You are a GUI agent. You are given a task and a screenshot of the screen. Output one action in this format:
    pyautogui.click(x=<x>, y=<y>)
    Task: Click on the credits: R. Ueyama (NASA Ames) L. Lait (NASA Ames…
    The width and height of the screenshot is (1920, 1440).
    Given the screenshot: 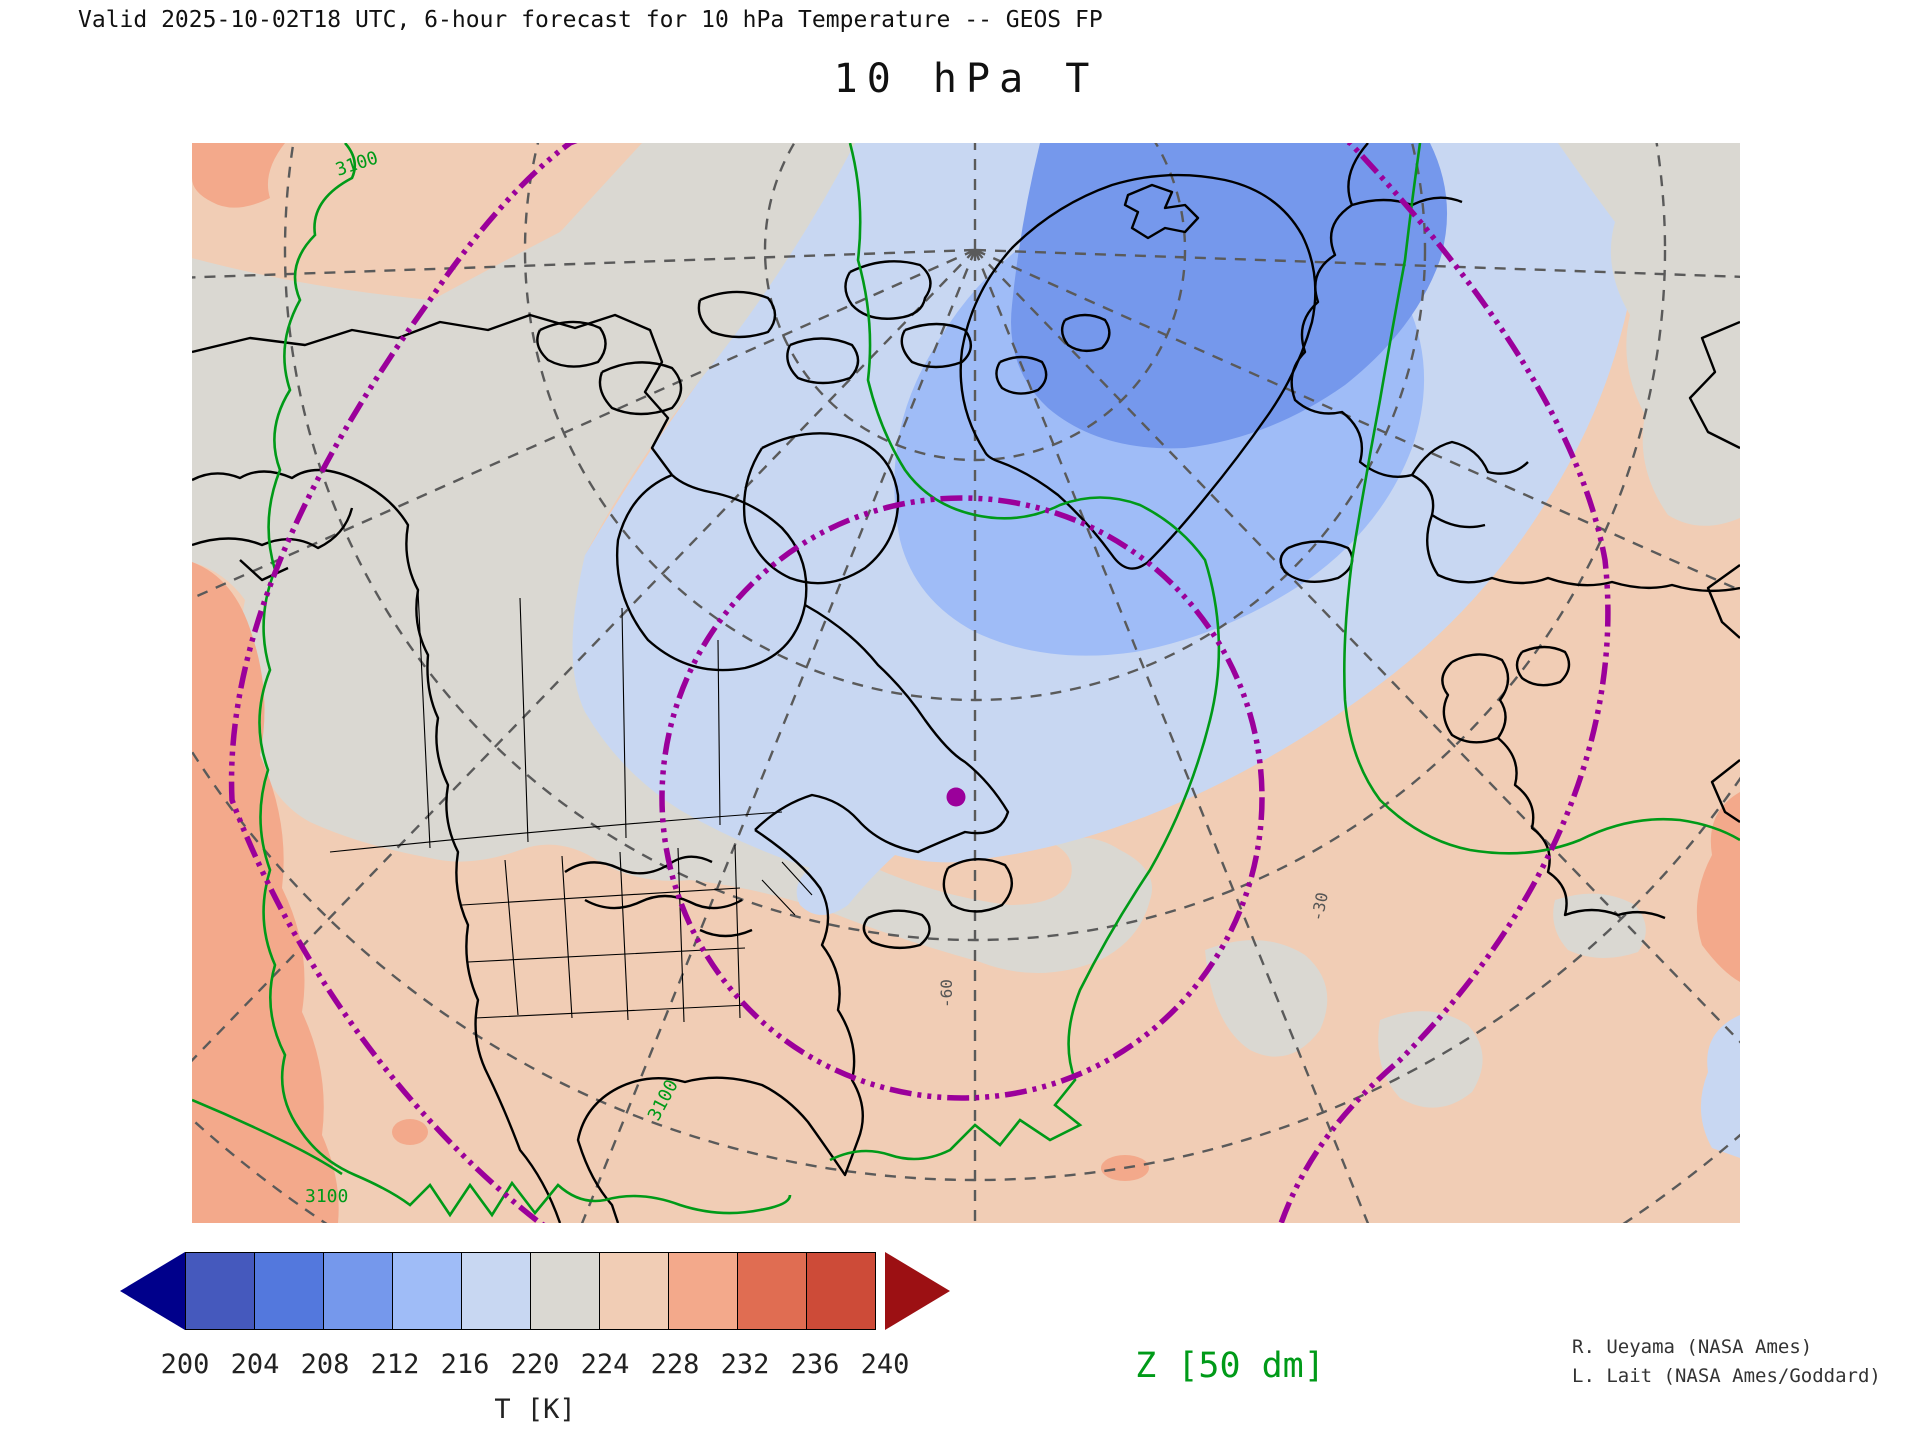 What is the action you would take?
    pyautogui.click(x=1726, y=1362)
    